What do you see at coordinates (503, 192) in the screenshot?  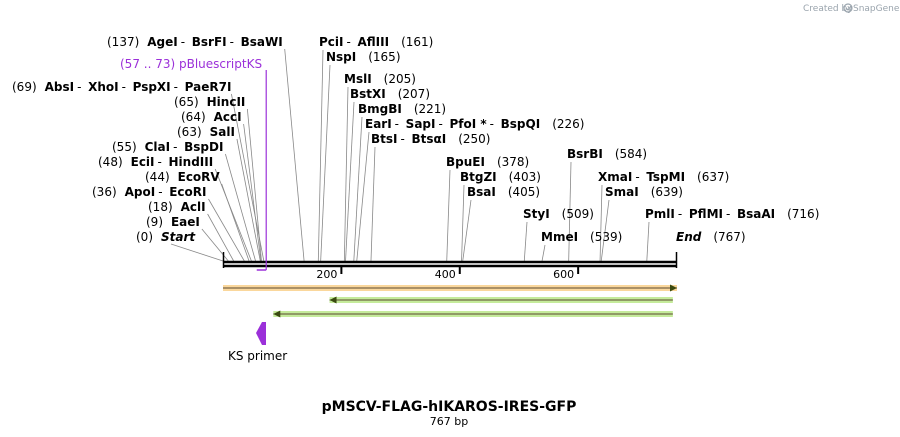 I see `site-group-405: BsaI (405)` at bounding box center [503, 192].